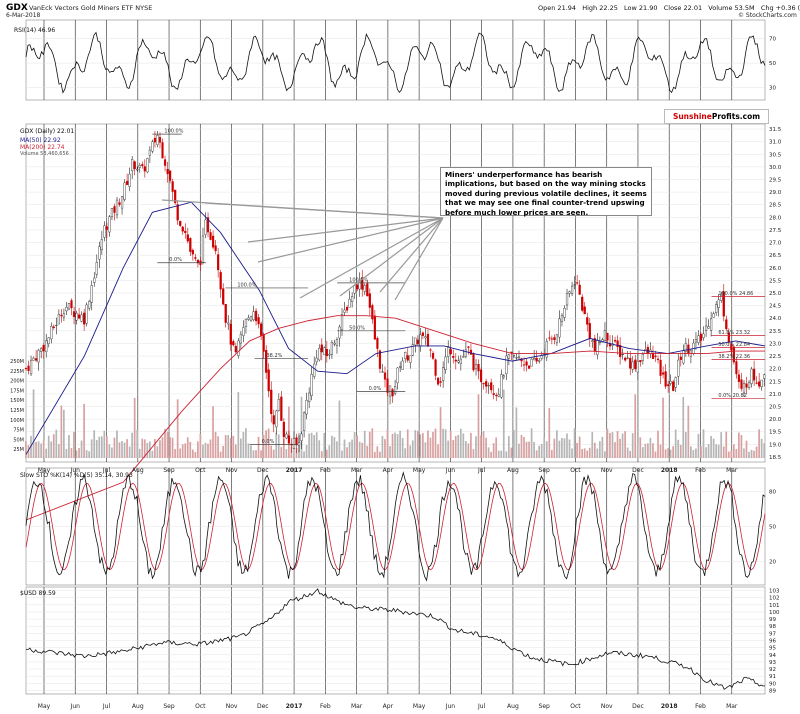 This screenshot has height=714, width=800. Describe the element at coordinates (772, 492) in the screenshot. I see `sto-y-tick: 80` at that location.